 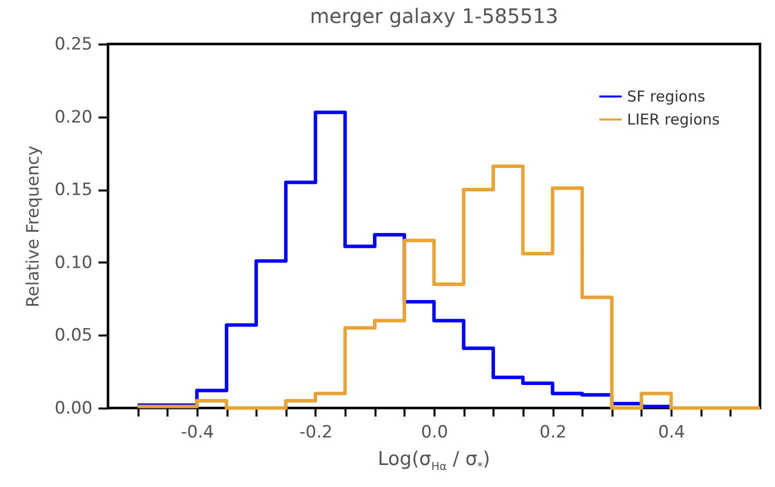 What do you see at coordinates (73, 190) in the screenshot?
I see `y-tick-label: 0.15` at bounding box center [73, 190].